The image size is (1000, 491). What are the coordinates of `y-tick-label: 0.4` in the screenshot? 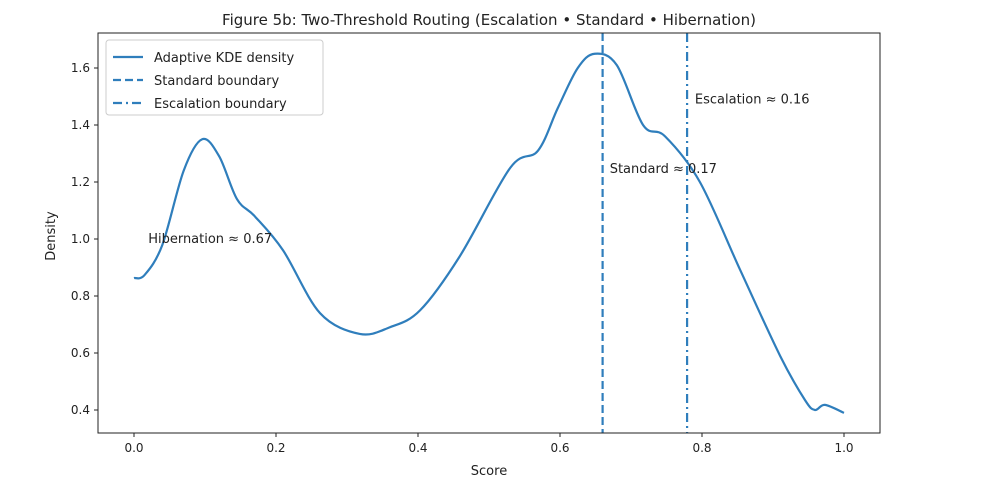 It's located at (80, 410).